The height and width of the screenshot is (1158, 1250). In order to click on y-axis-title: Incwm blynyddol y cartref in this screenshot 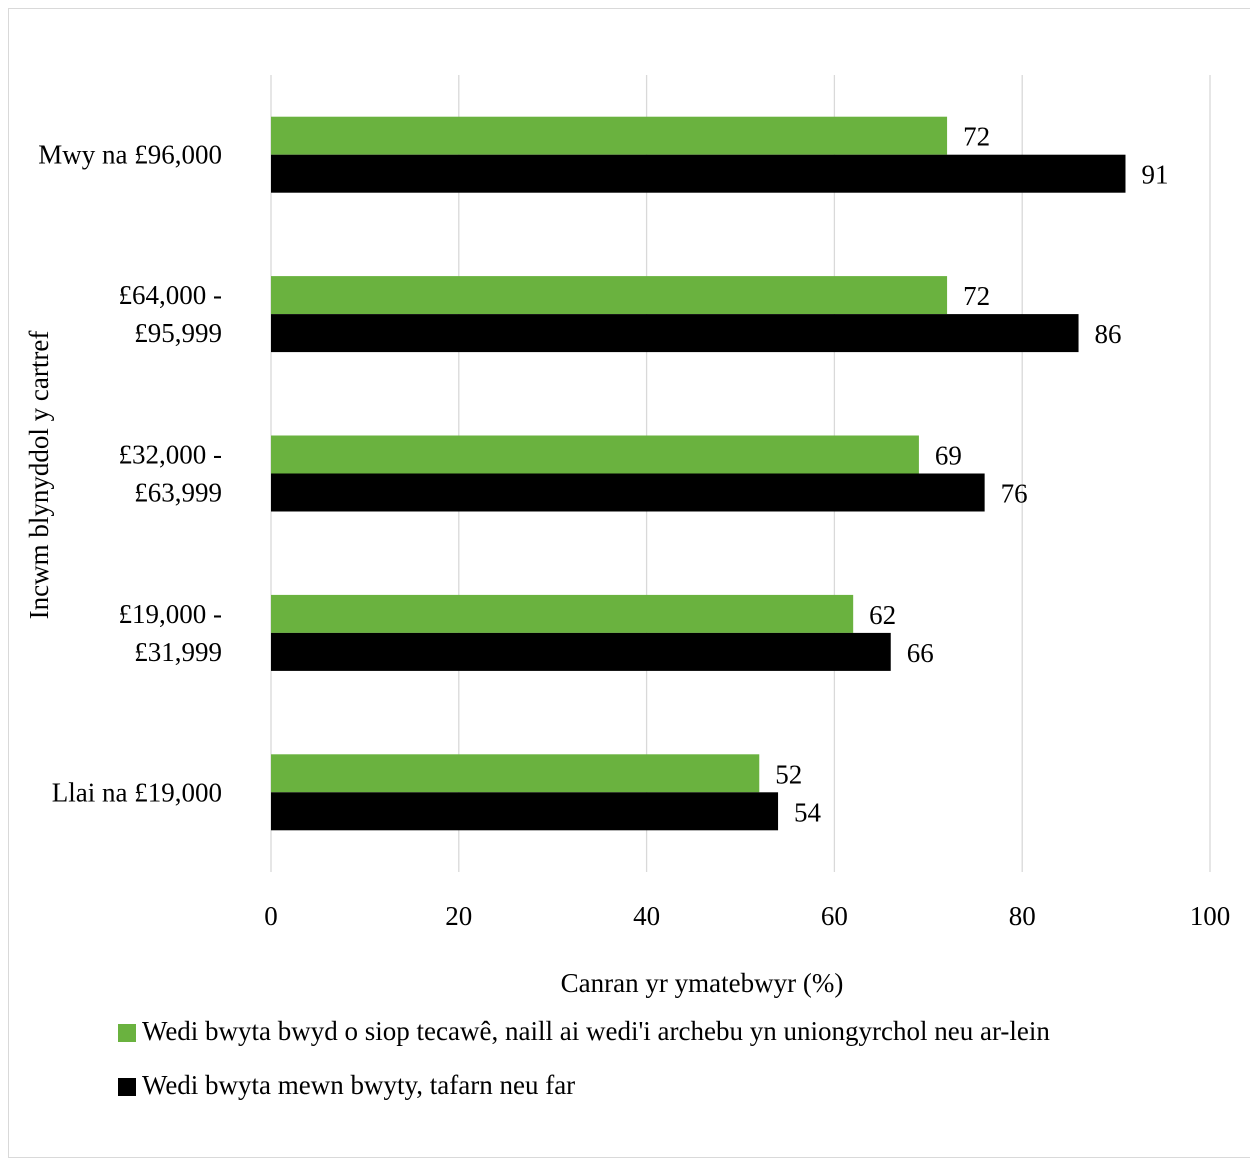, I will do `click(39, 475)`.